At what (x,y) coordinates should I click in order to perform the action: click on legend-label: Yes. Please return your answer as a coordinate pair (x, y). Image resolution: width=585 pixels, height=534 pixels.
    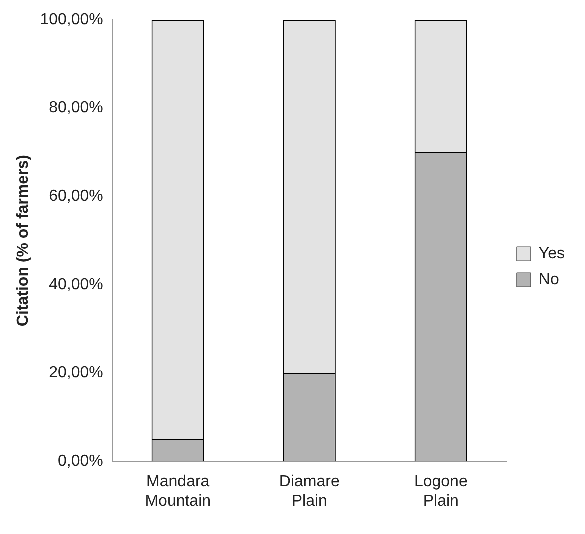
    Looking at the image, I should click on (552, 253).